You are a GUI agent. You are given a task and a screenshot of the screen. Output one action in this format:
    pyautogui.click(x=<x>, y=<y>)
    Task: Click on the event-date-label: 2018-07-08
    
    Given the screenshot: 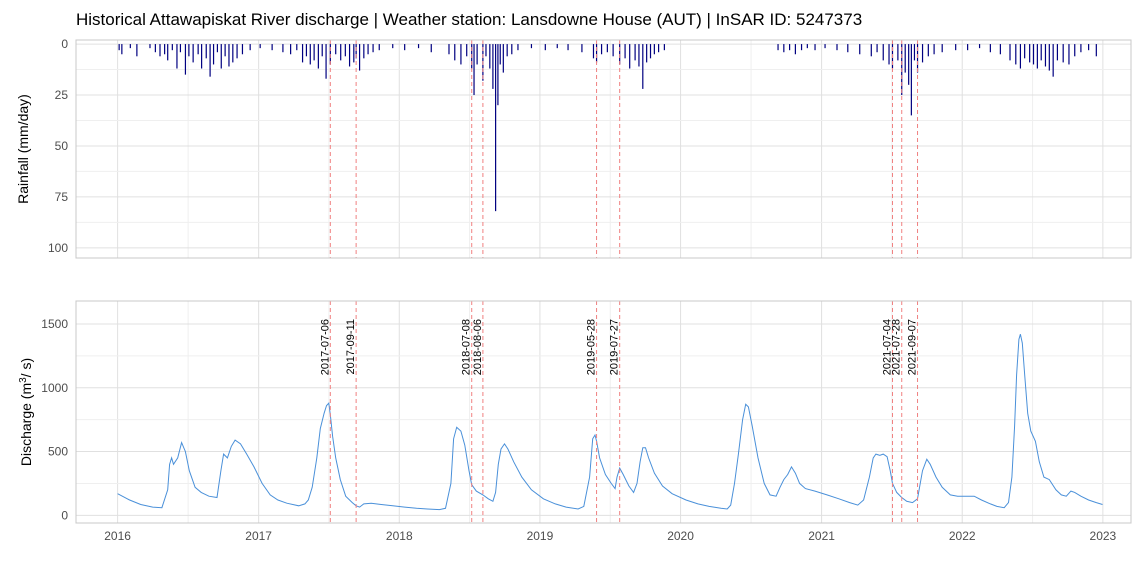 What is the action you would take?
    pyautogui.click(x=467, y=347)
    